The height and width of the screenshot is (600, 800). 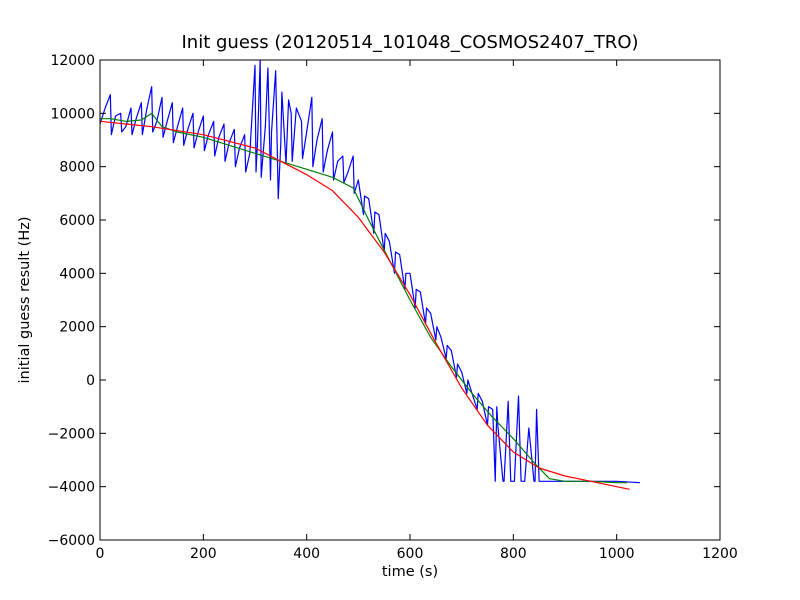 What do you see at coordinates (410, 572) in the screenshot?
I see `x-axis-label: time (s)` at bounding box center [410, 572].